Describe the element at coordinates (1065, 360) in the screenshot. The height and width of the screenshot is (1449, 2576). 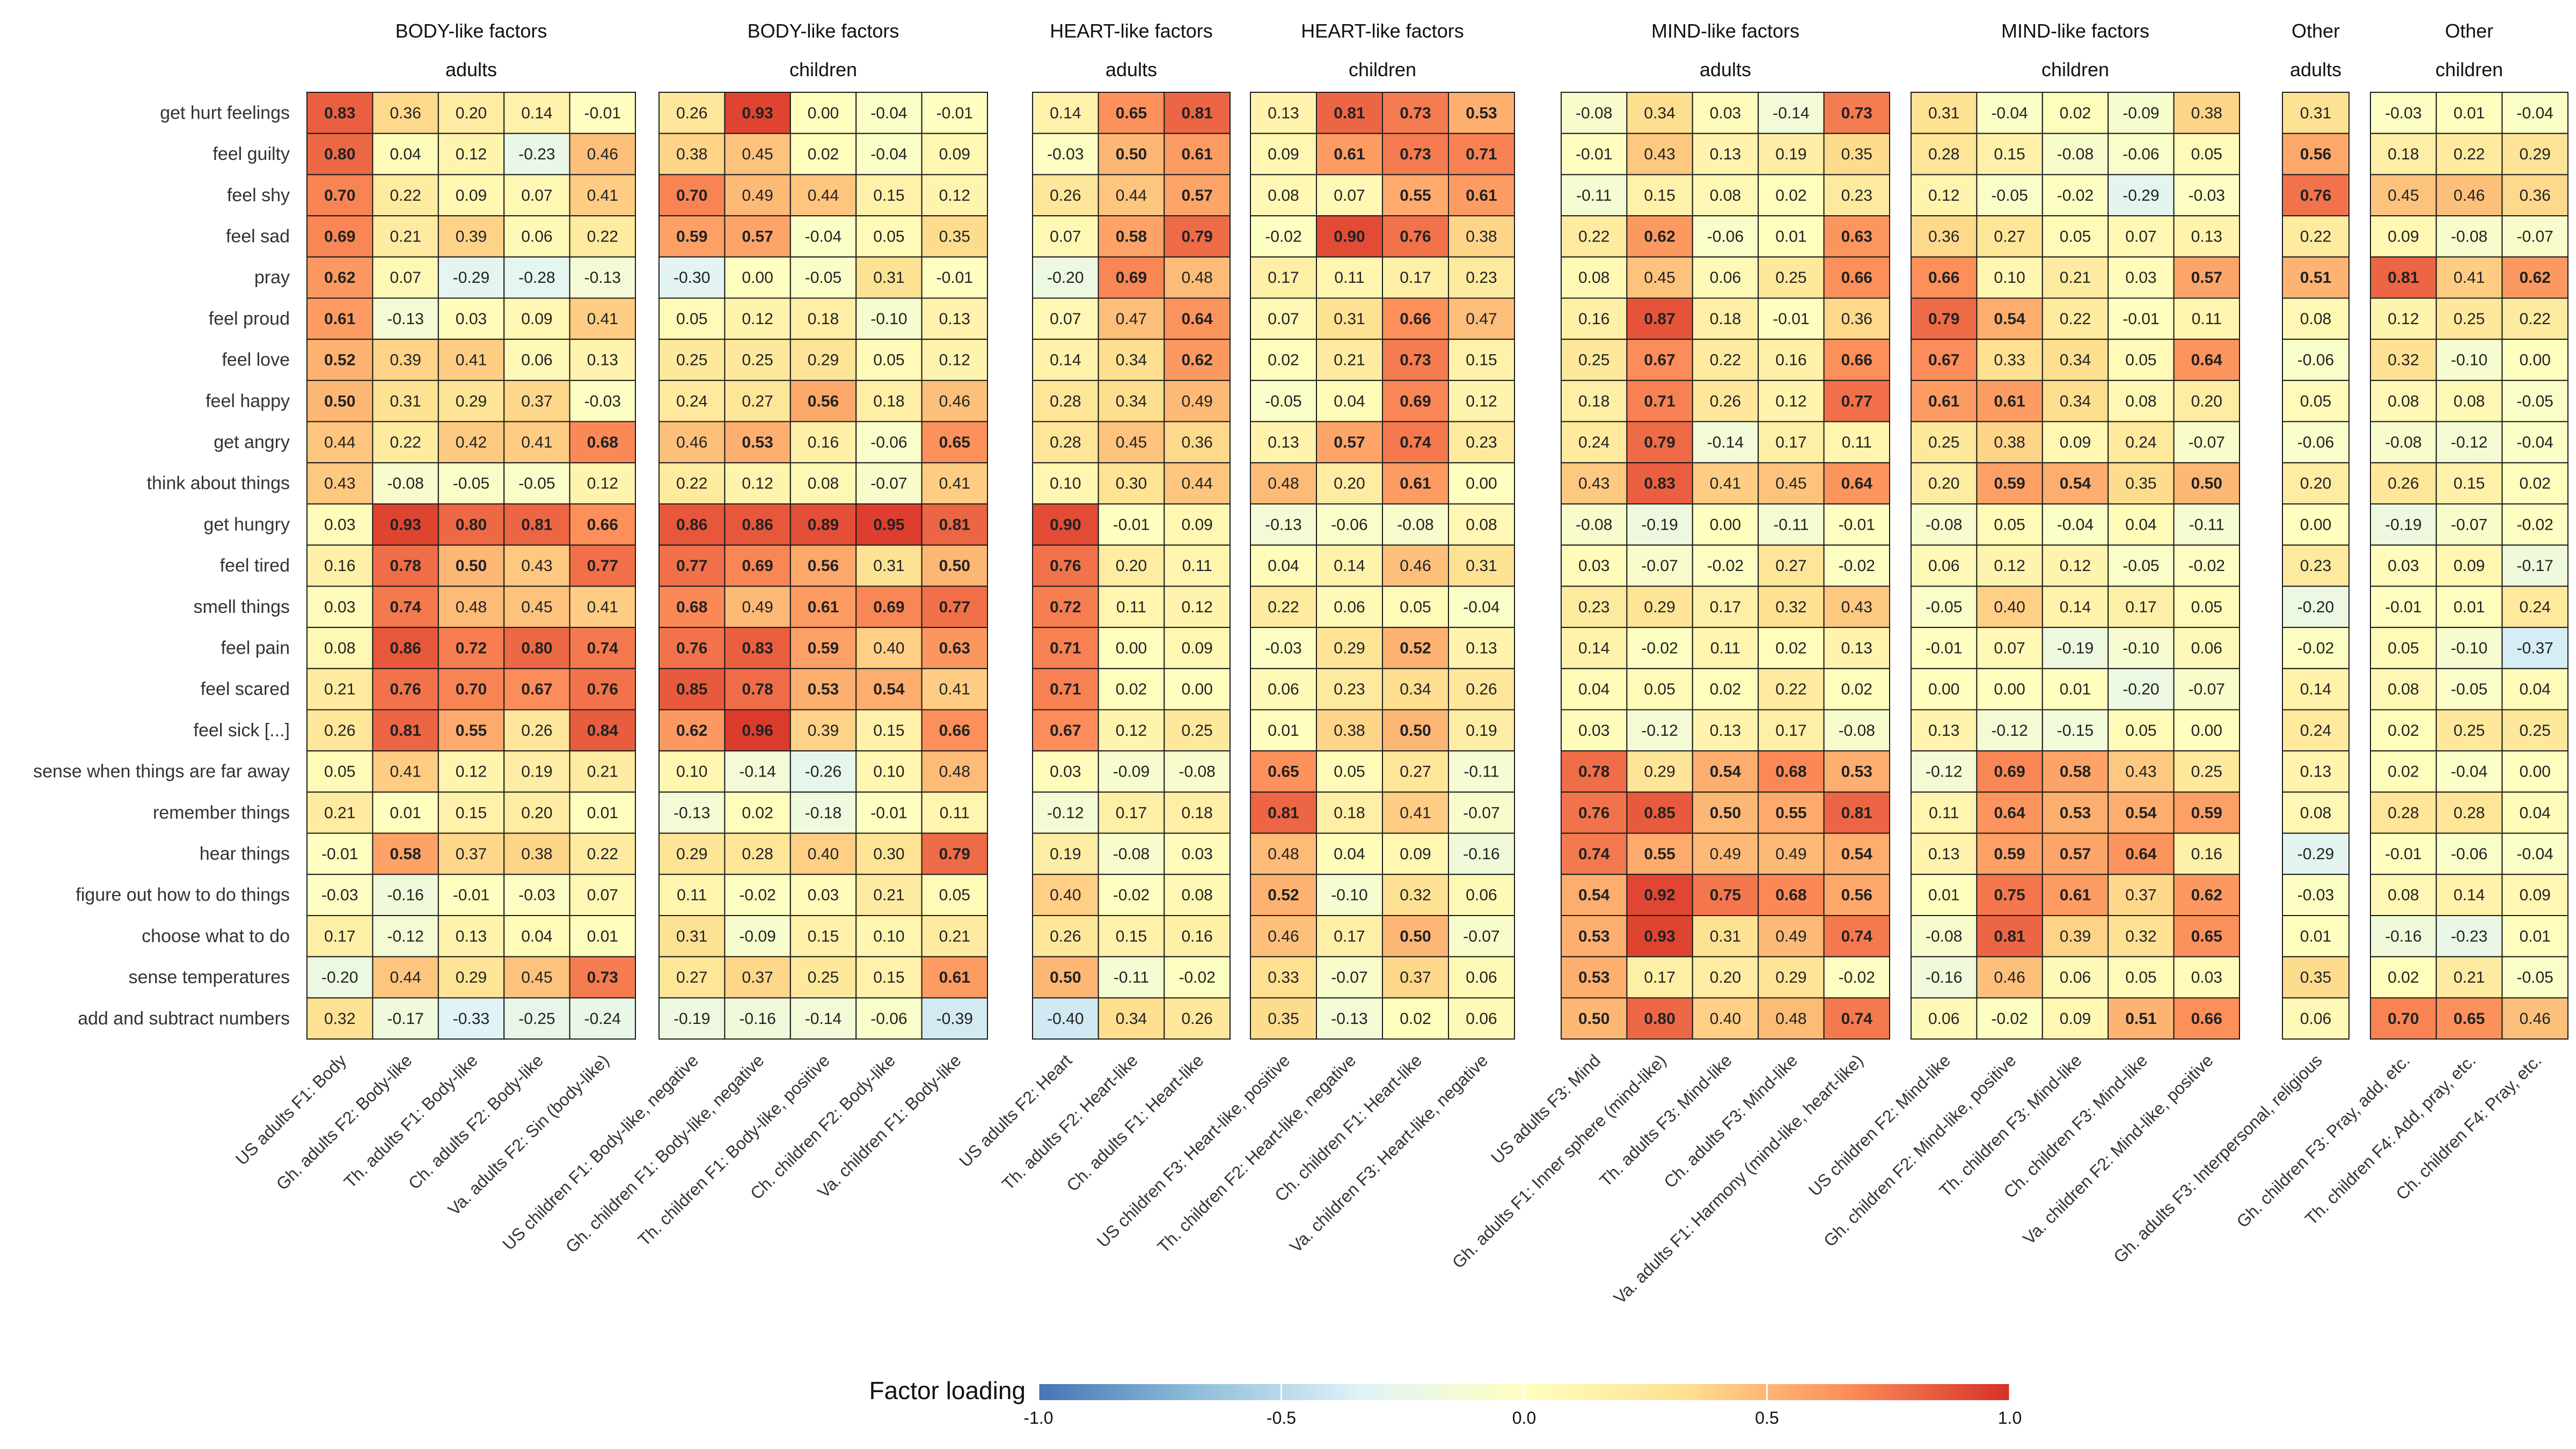
I see `cell-value-label: 0.14` at that location.